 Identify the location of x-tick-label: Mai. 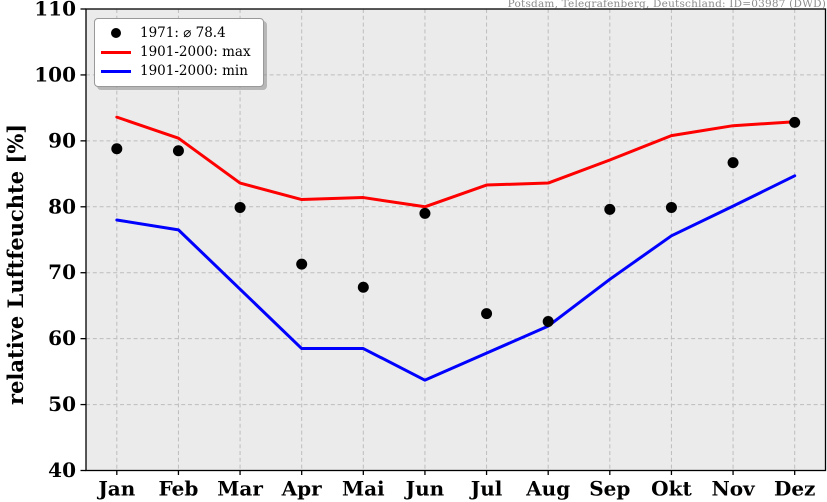
(363, 489).